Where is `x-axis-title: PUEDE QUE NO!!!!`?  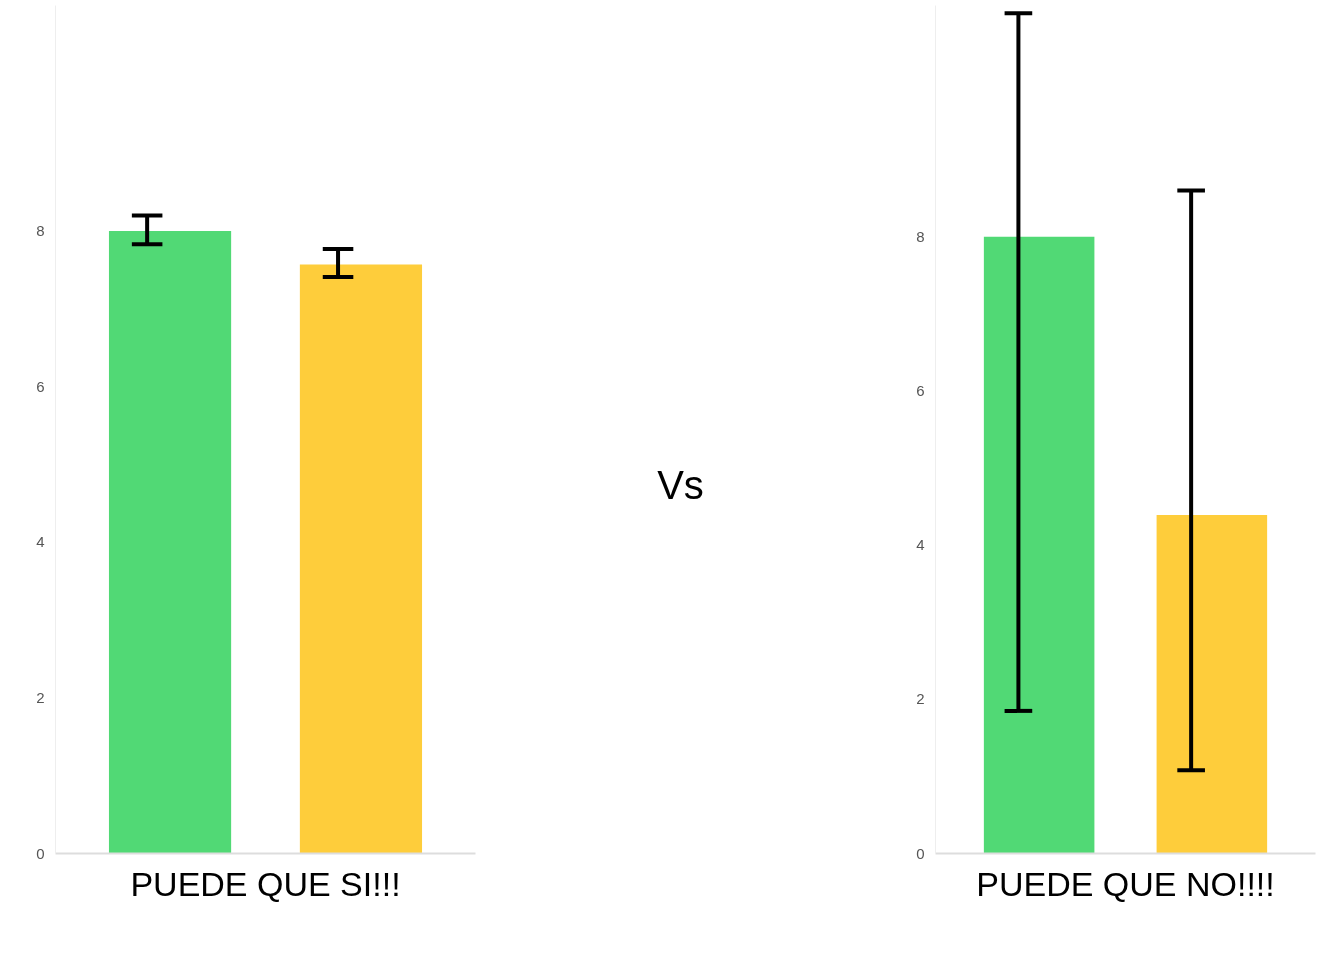 x-axis-title: PUEDE QUE NO!!!! is located at coordinates (1125, 883).